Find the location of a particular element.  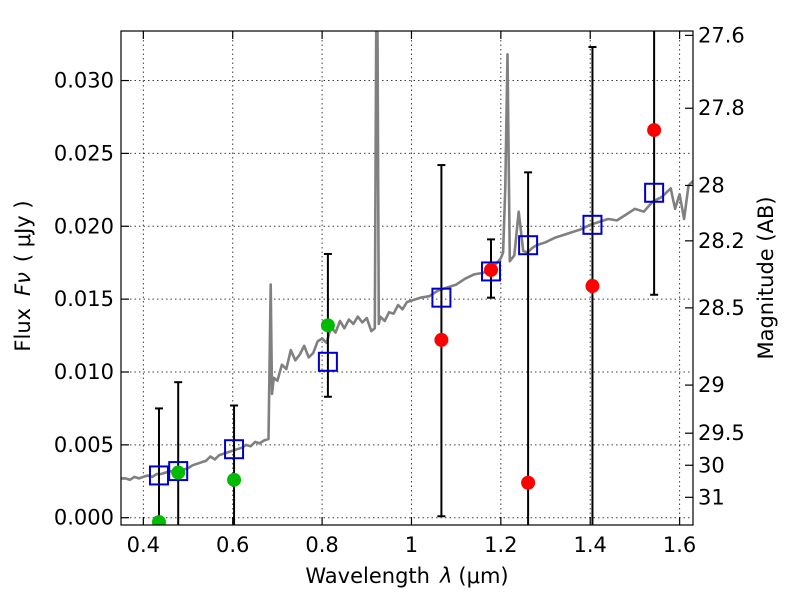

magnitude-tick-label: 30 is located at coordinates (711, 465).